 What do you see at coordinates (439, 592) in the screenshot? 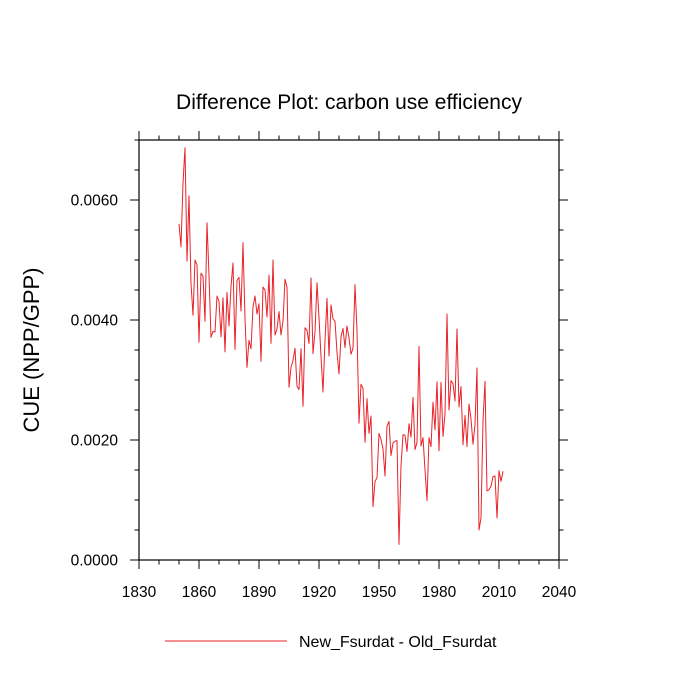
I see `x-tick-label: 1980` at bounding box center [439, 592].